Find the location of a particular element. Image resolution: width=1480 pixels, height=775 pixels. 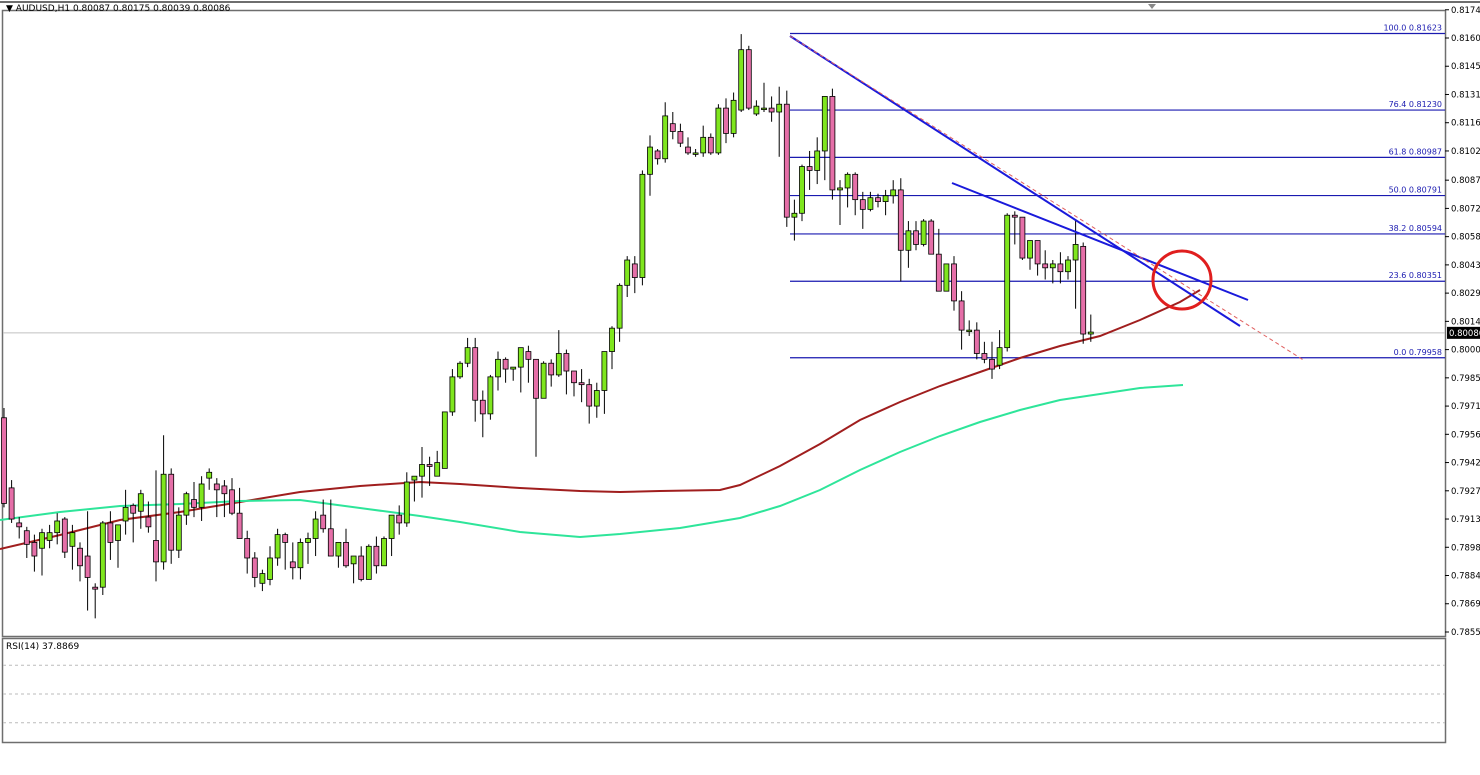

price-tick-label: 0.80725 is located at coordinates (1465, 209).